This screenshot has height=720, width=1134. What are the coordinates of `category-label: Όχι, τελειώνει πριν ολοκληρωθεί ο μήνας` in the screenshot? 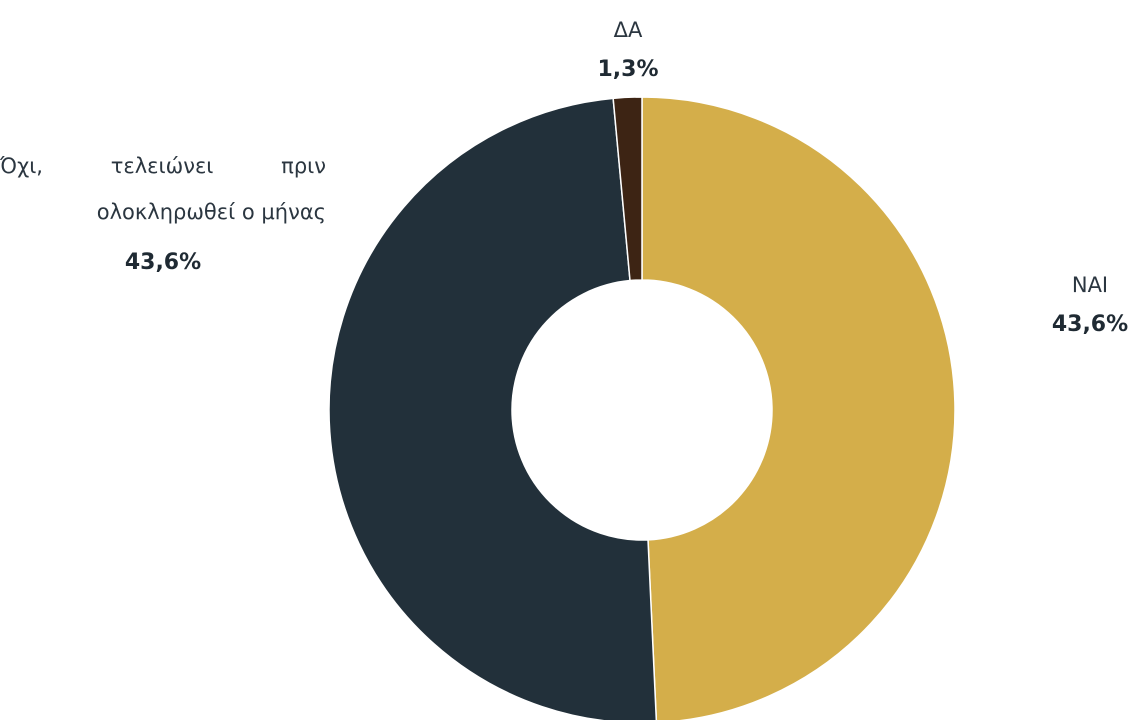 It's located at (163, 189).